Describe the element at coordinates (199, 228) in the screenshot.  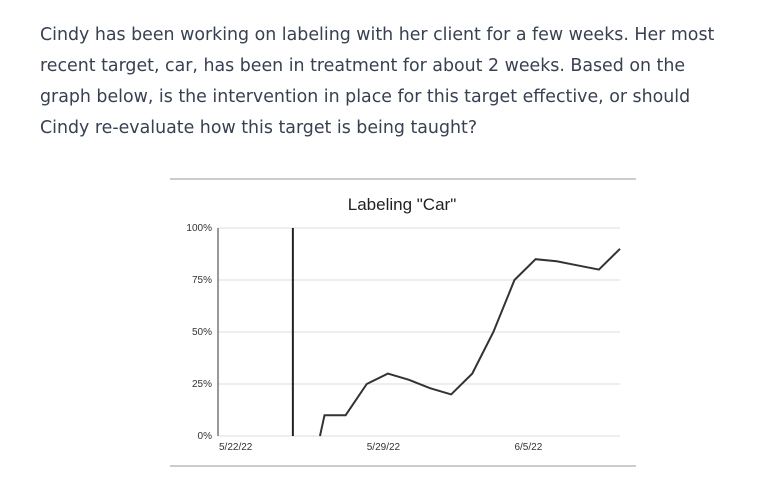
I see `y-tick-label: 100%` at that location.